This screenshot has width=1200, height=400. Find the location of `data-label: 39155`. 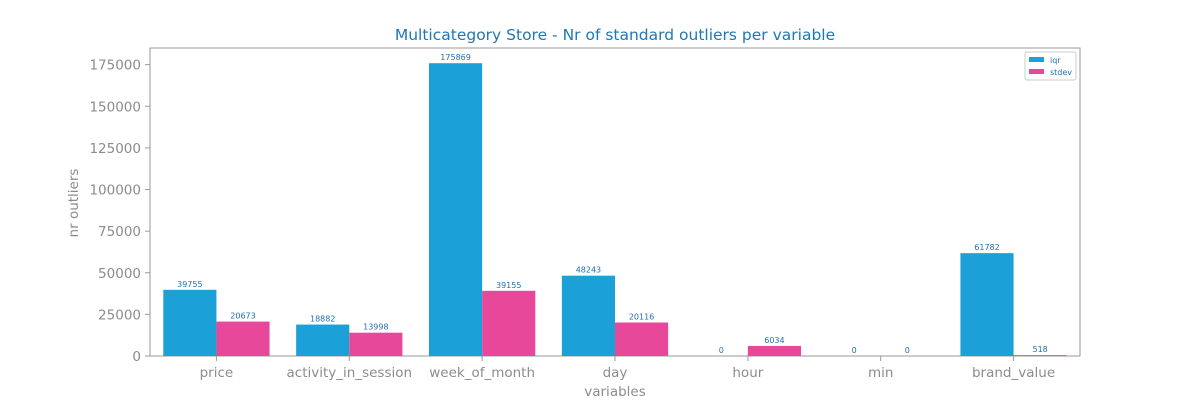

data-label: 39155 is located at coordinates (508, 285).